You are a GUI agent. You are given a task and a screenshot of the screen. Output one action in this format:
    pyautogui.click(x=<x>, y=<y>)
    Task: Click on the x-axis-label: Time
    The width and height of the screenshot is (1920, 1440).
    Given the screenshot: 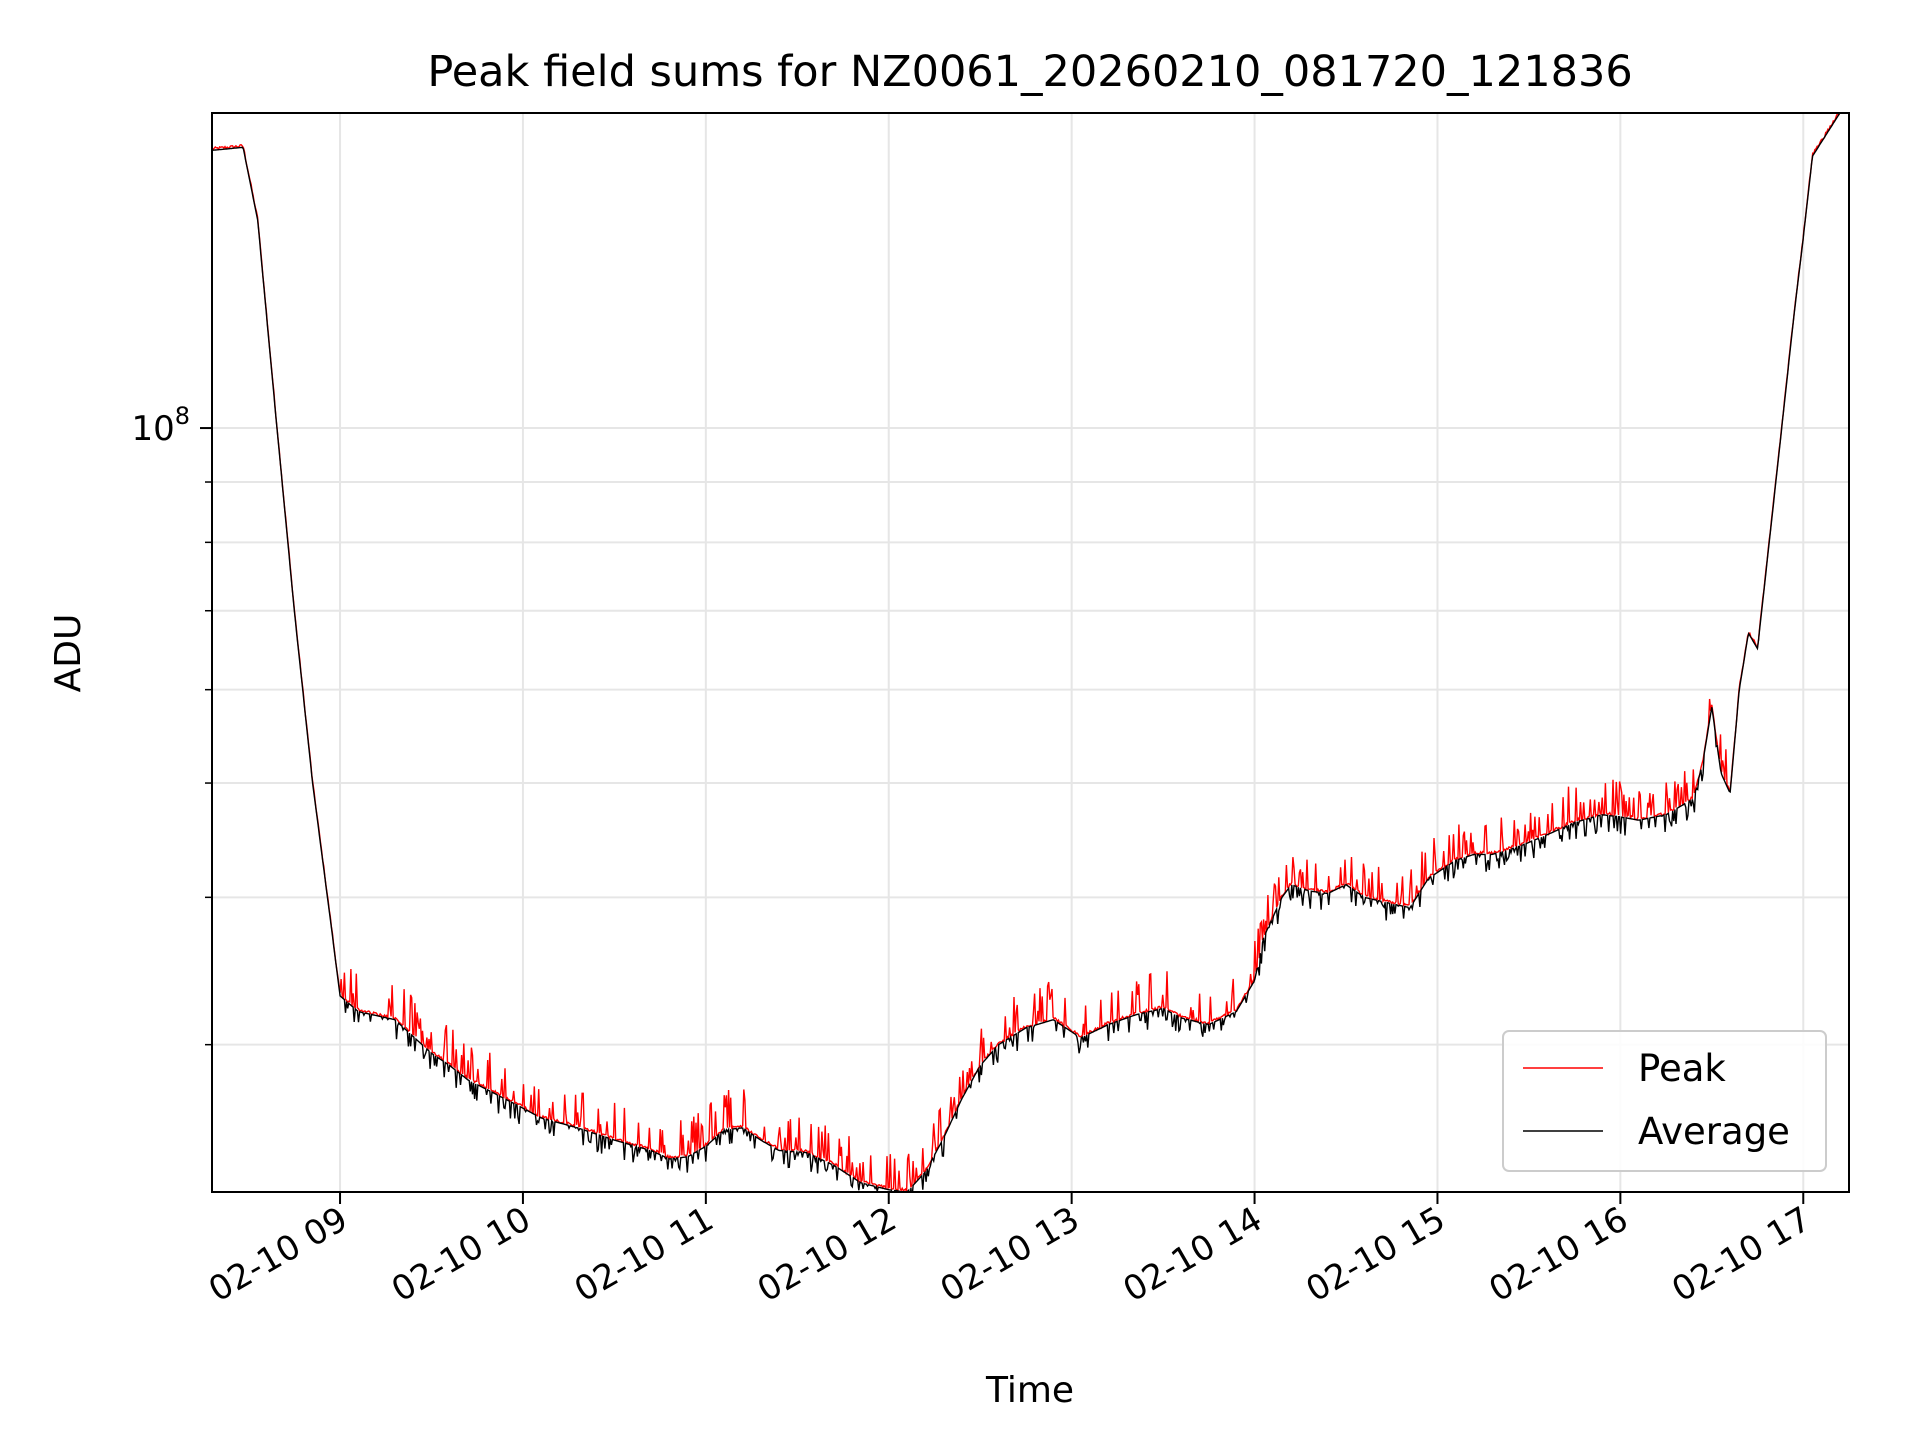 What is the action you would take?
    pyautogui.click(x=1029, y=1390)
    